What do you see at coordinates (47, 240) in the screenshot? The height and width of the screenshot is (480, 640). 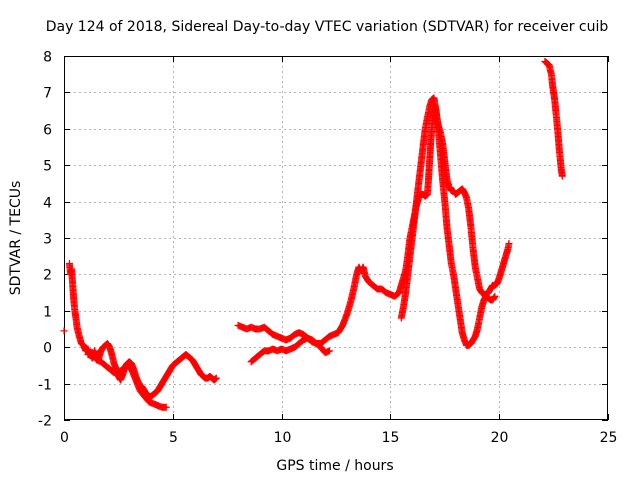 I see `y-tick-label: 3` at bounding box center [47, 240].